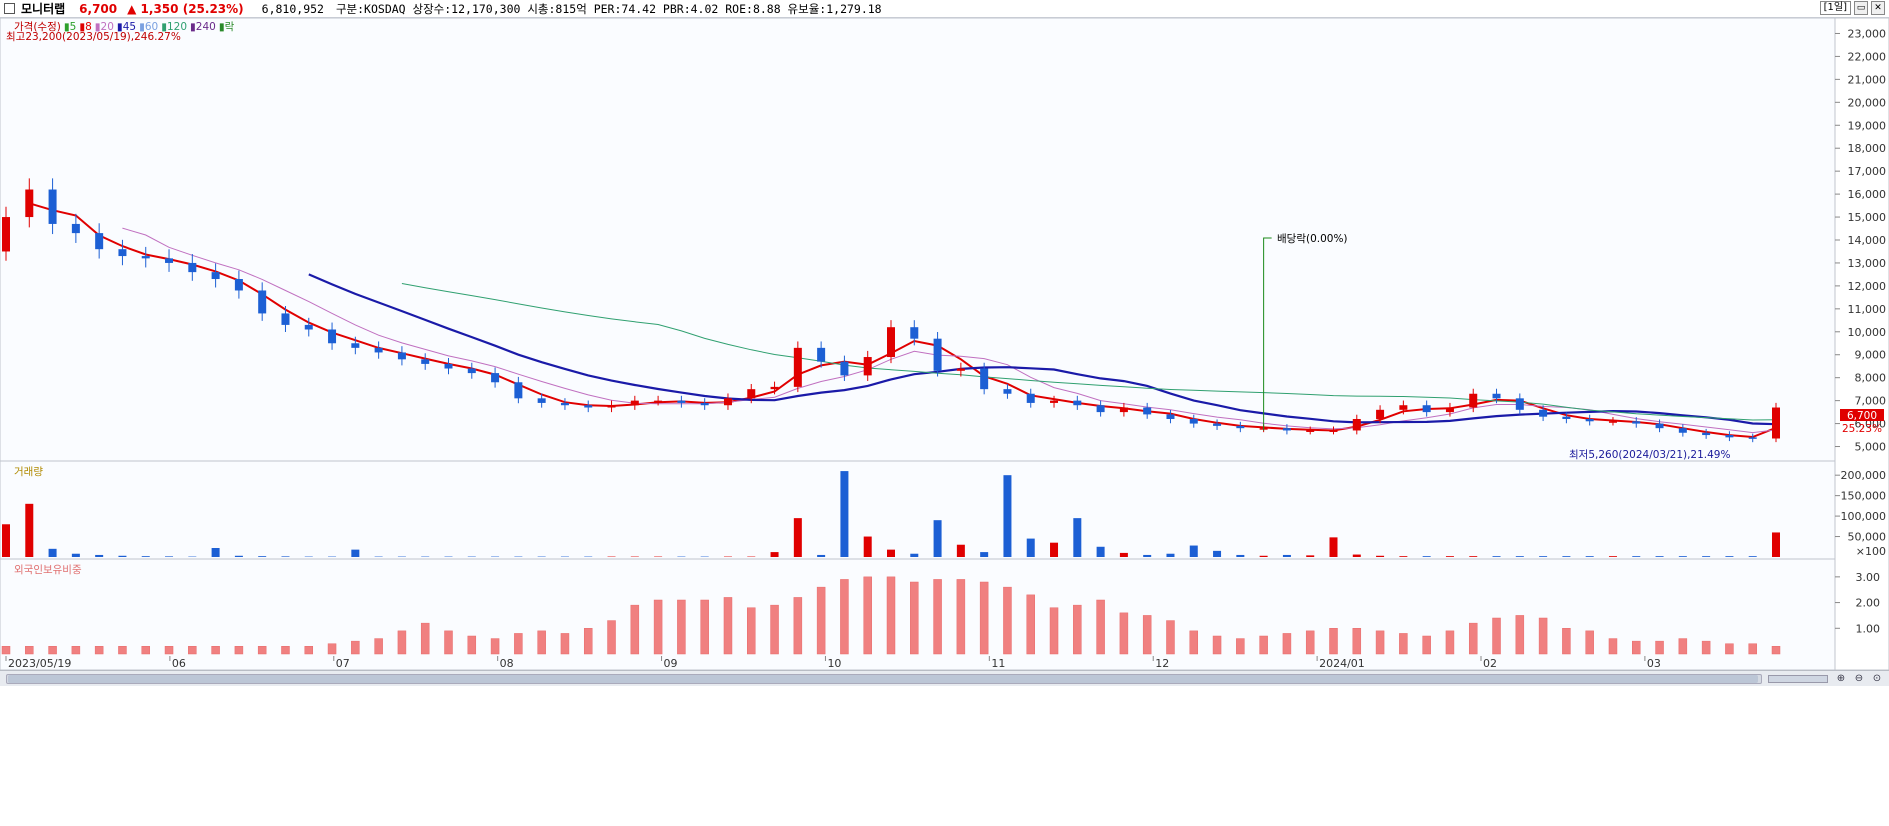  Describe the element at coordinates (1798, 679) in the screenshot. I see `range-slider` at that location.